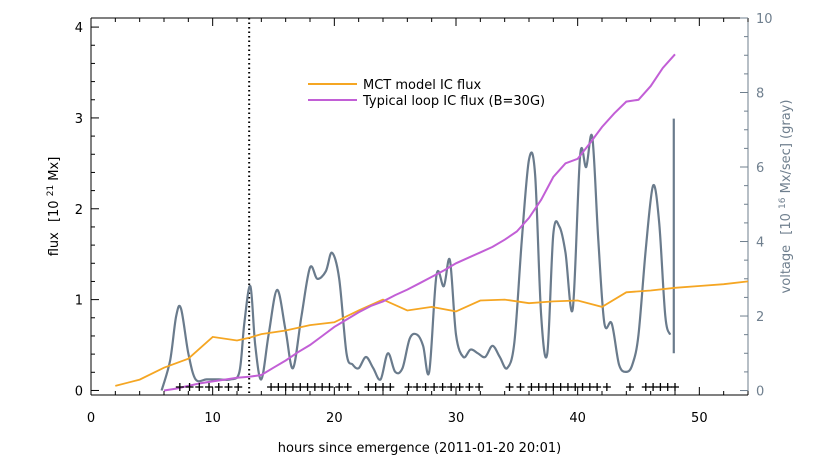 This screenshot has height=461, width=830. I want to click on y-axis-right-title: voltage [10 16 Mx/sec] (gray), so click(784, 197).